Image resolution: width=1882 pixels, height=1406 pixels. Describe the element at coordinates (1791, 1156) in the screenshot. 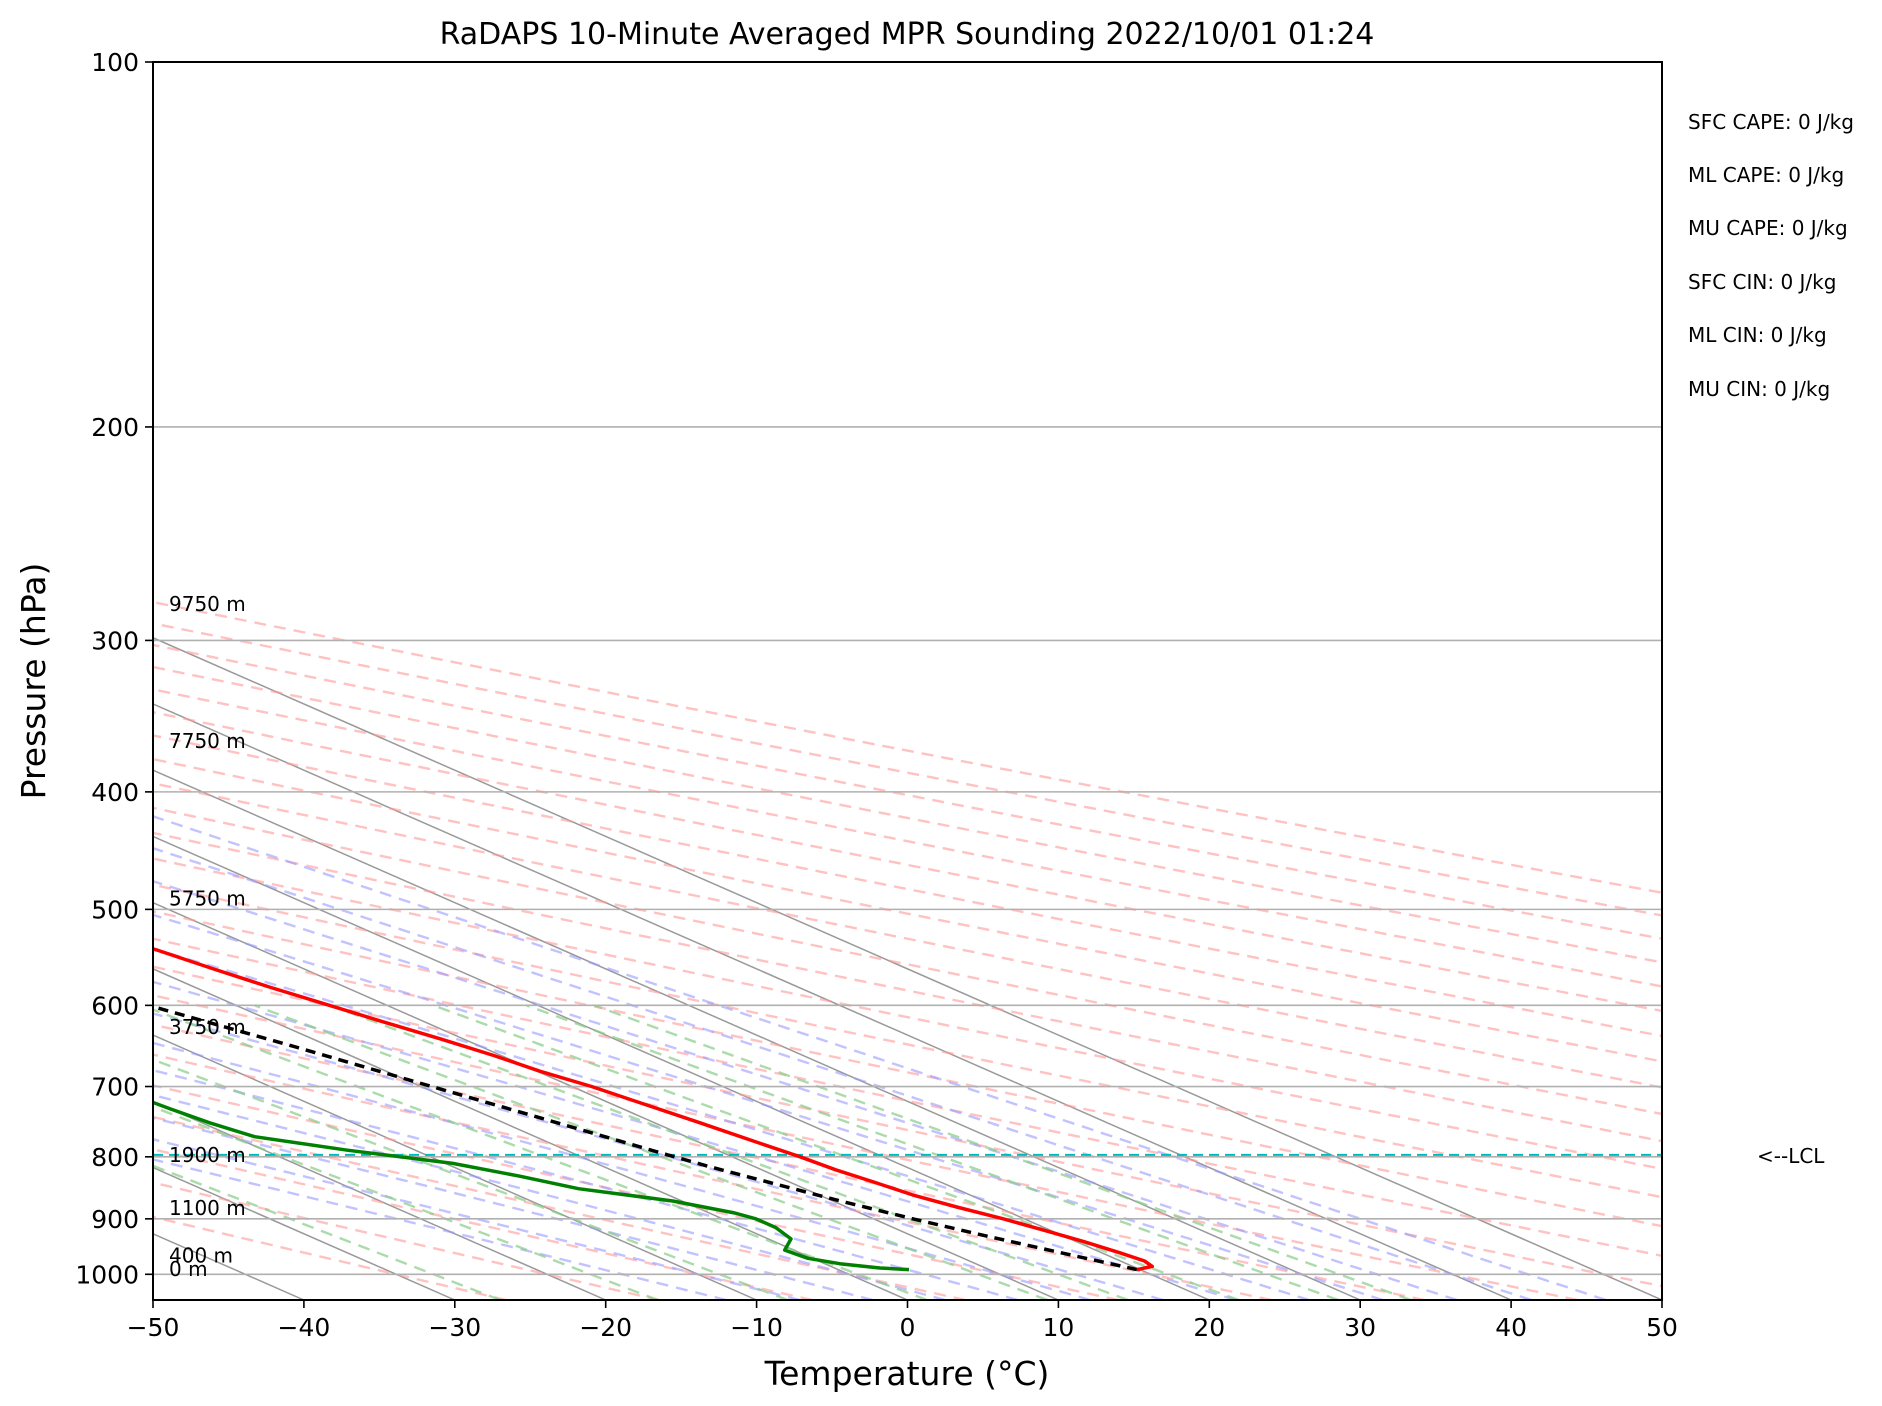

I see `lcl-label: <--LCL` at that location.